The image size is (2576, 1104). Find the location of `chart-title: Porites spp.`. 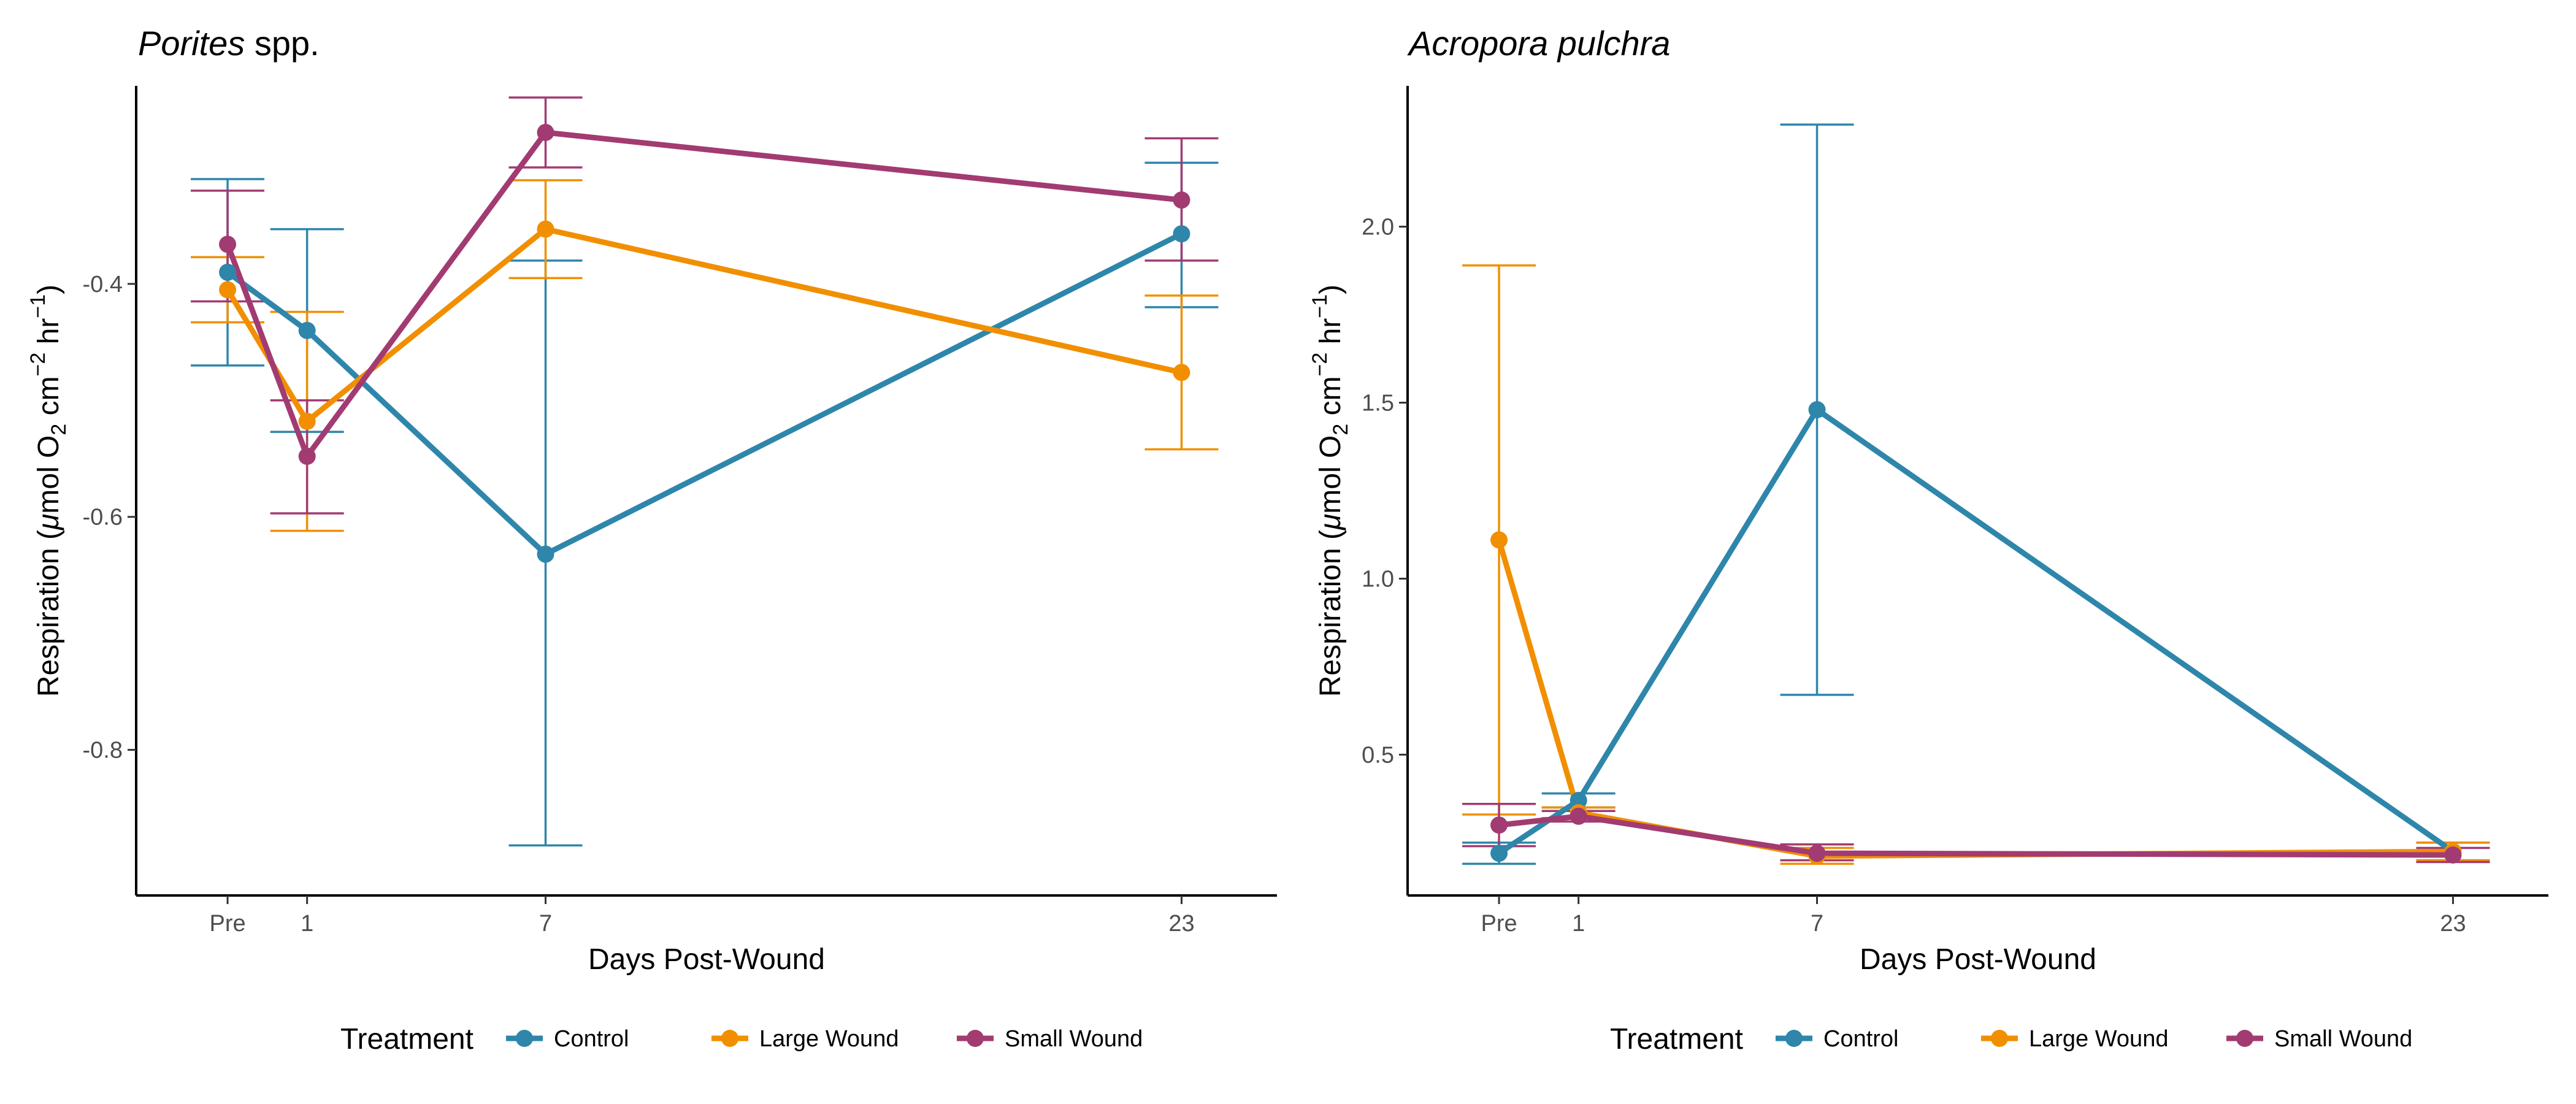

chart-title: Porites spp. is located at coordinates (229, 43).